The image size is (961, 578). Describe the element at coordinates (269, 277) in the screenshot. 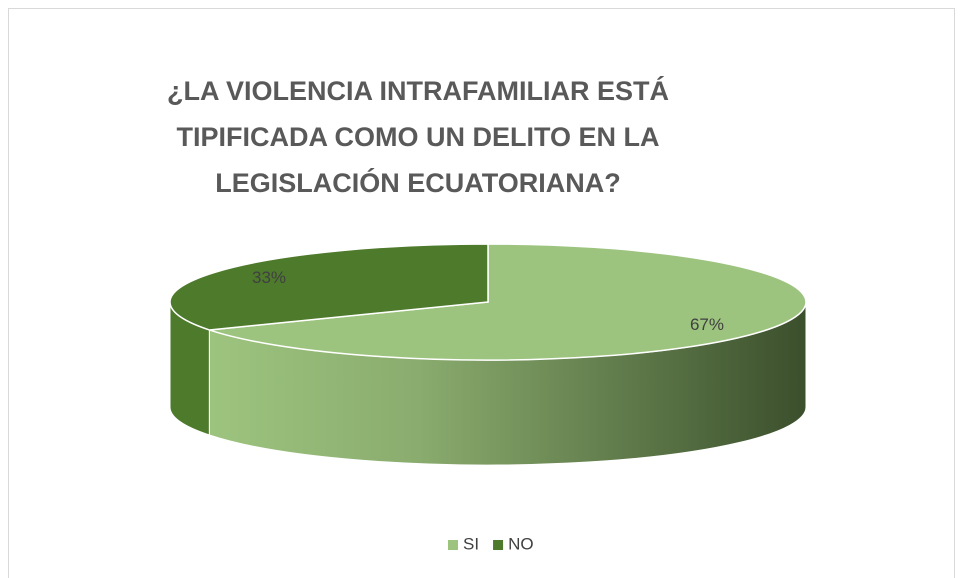

I see `data-label: 33%` at that location.